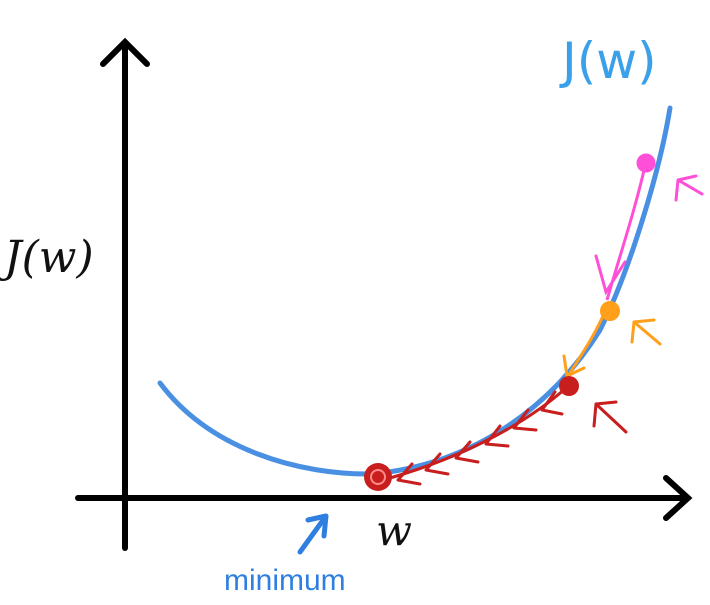  I want to click on red-point, so click(569, 386).